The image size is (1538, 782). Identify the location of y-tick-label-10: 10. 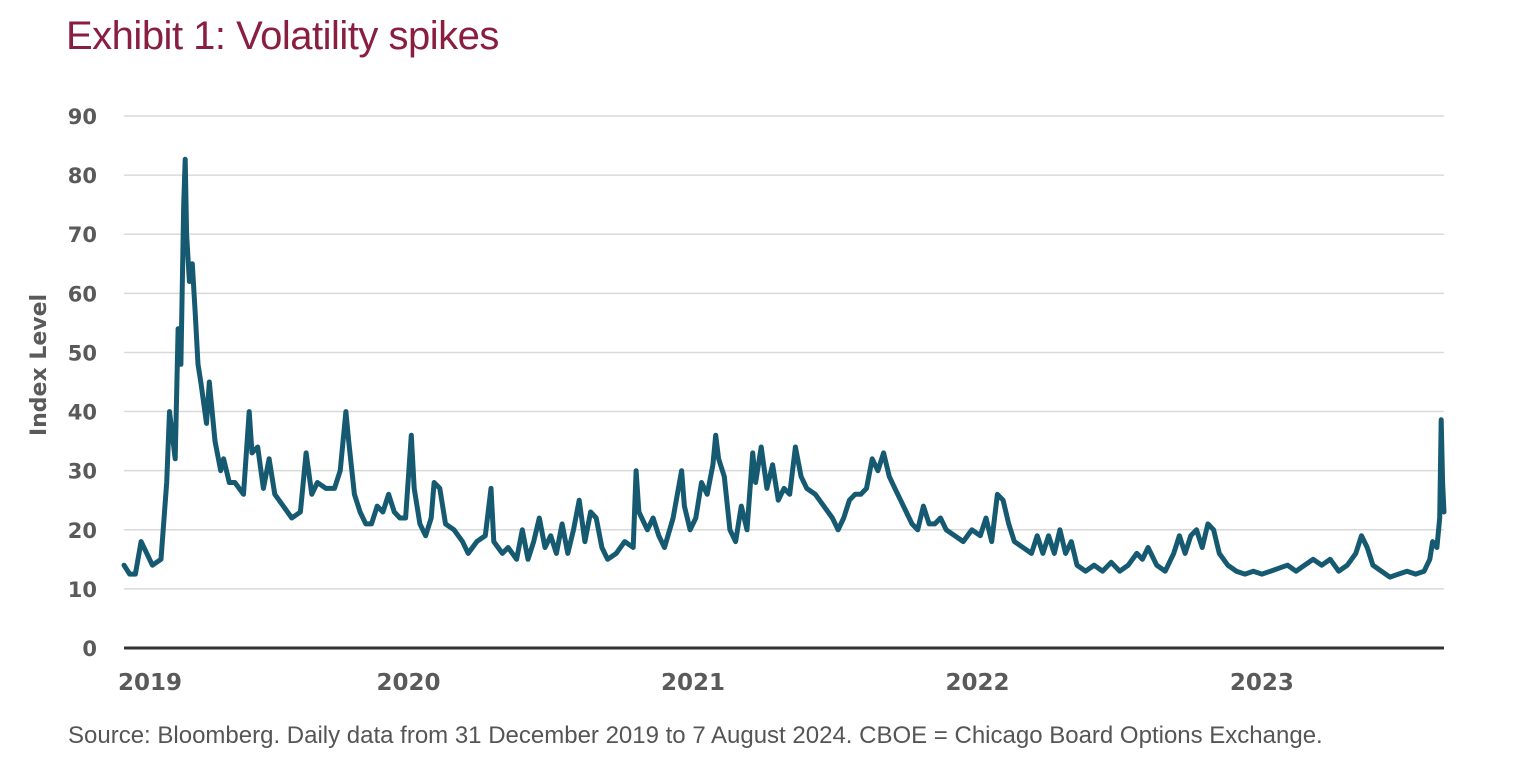
(82, 590).